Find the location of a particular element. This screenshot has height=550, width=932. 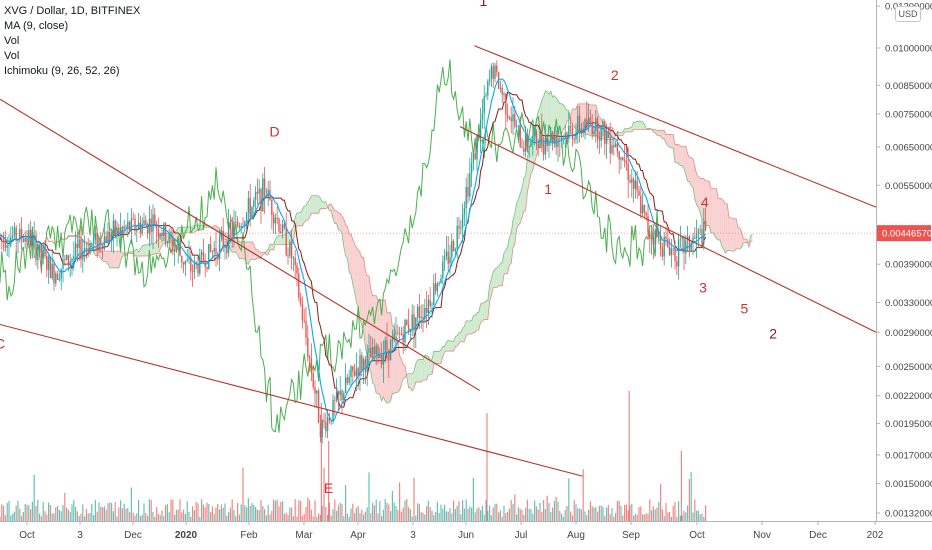

wave-label: 3 is located at coordinates (703, 287).